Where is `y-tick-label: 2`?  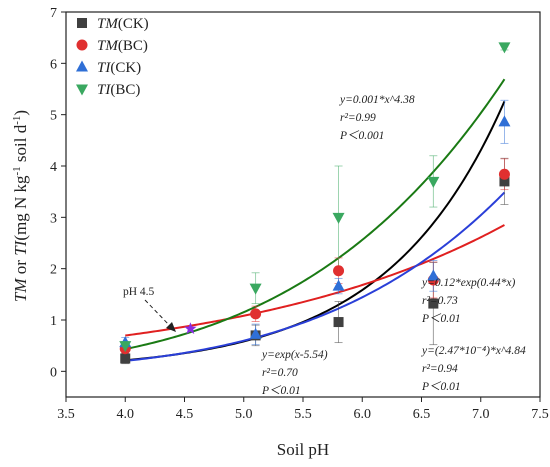 y-tick-label: 2 is located at coordinates (53, 270).